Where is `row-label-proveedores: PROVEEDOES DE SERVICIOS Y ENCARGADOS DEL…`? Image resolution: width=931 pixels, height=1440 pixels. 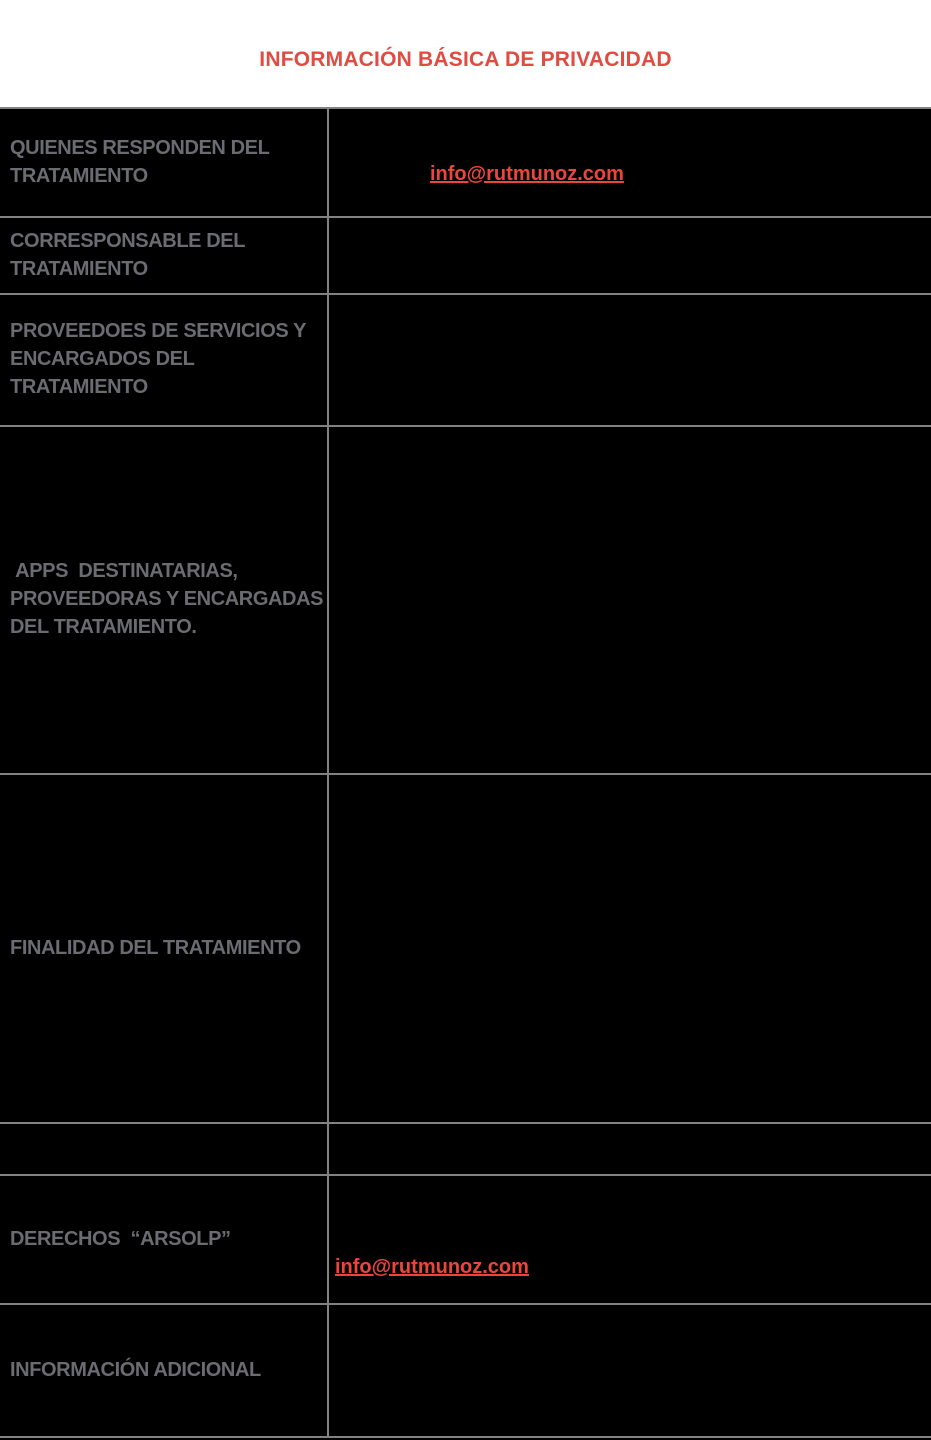 row-label-proveedores: PROVEEDOES DE SERVICIOS Y ENCARGADOS DEL… is located at coordinates (158, 359).